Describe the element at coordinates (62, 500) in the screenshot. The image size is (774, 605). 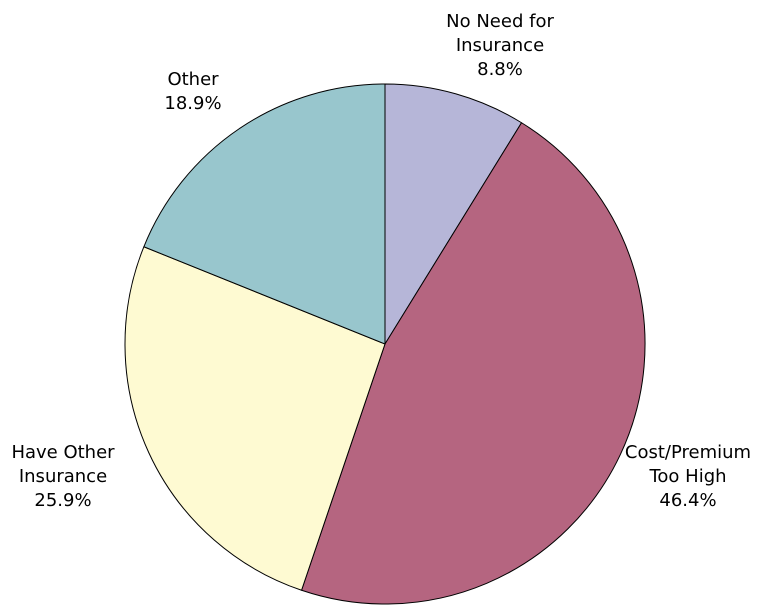
I see `slice-label-line: 25.9%` at that location.